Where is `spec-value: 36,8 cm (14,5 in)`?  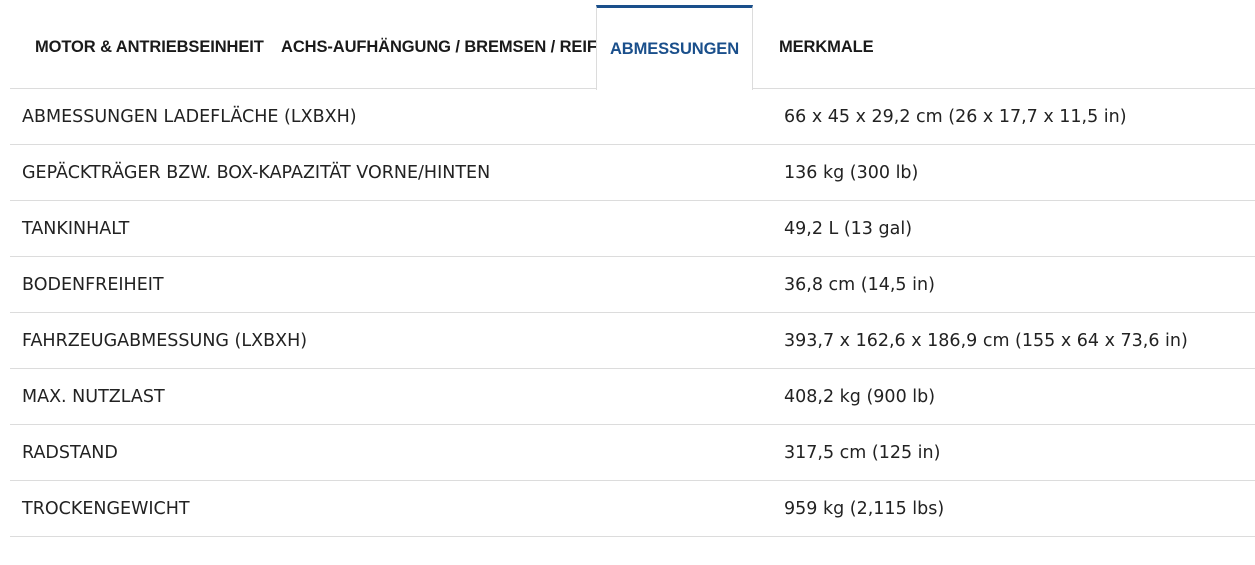 spec-value: 36,8 cm (14,5 in) is located at coordinates (859, 284).